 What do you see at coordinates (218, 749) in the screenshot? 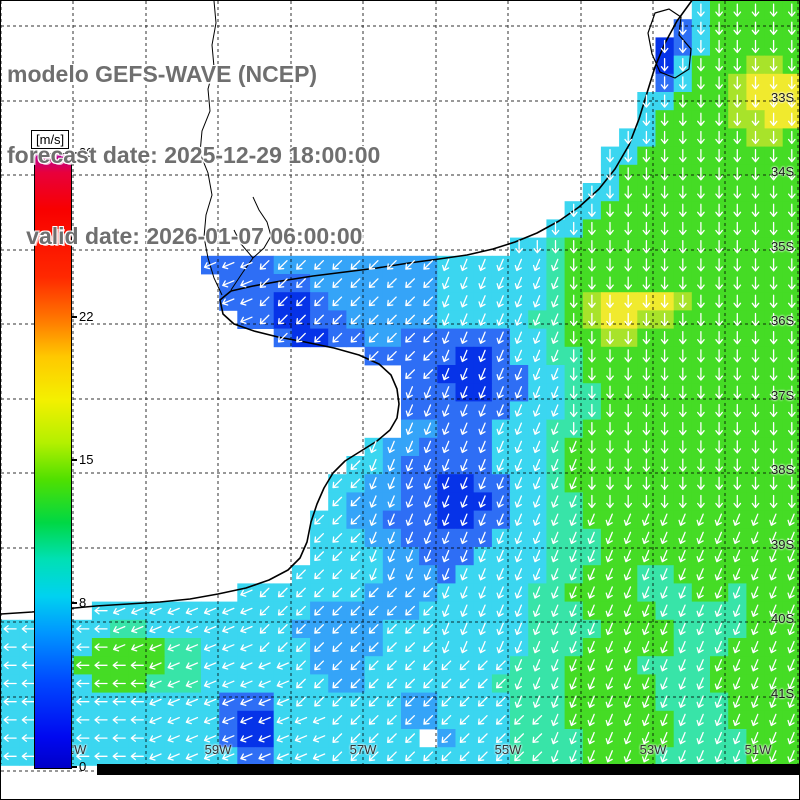
I see `lon-label: 59W` at bounding box center [218, 749].